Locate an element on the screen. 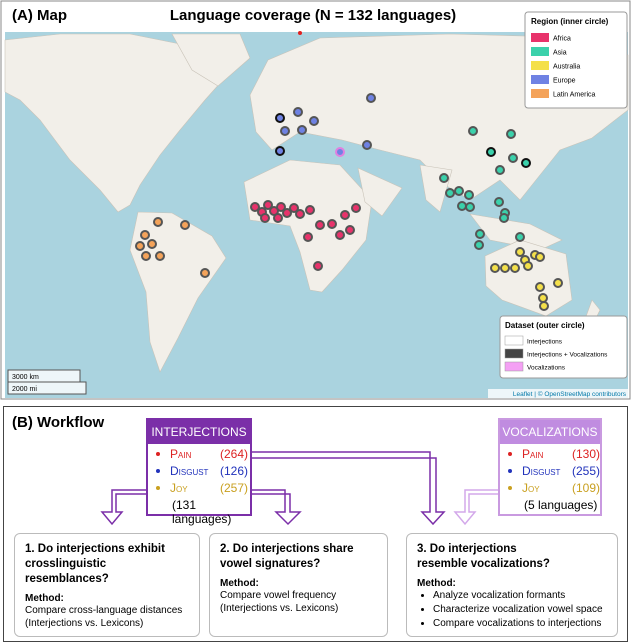  question-title: crosslinguistic resemblances? is located at coordinates (67, 571).